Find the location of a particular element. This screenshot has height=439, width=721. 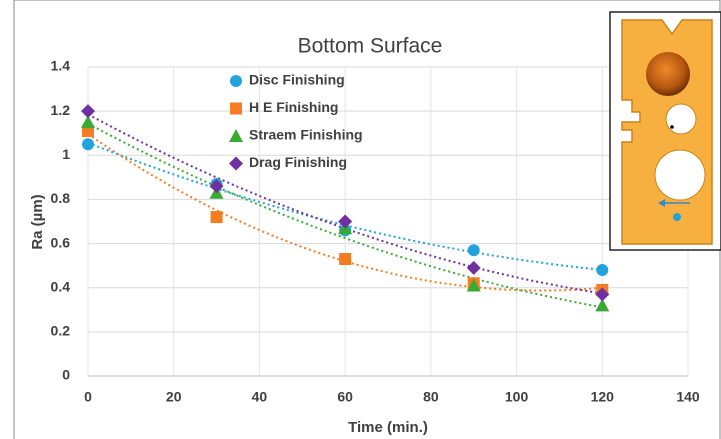

y-tick-label: 1.2 is located at coordinates (61, 110).